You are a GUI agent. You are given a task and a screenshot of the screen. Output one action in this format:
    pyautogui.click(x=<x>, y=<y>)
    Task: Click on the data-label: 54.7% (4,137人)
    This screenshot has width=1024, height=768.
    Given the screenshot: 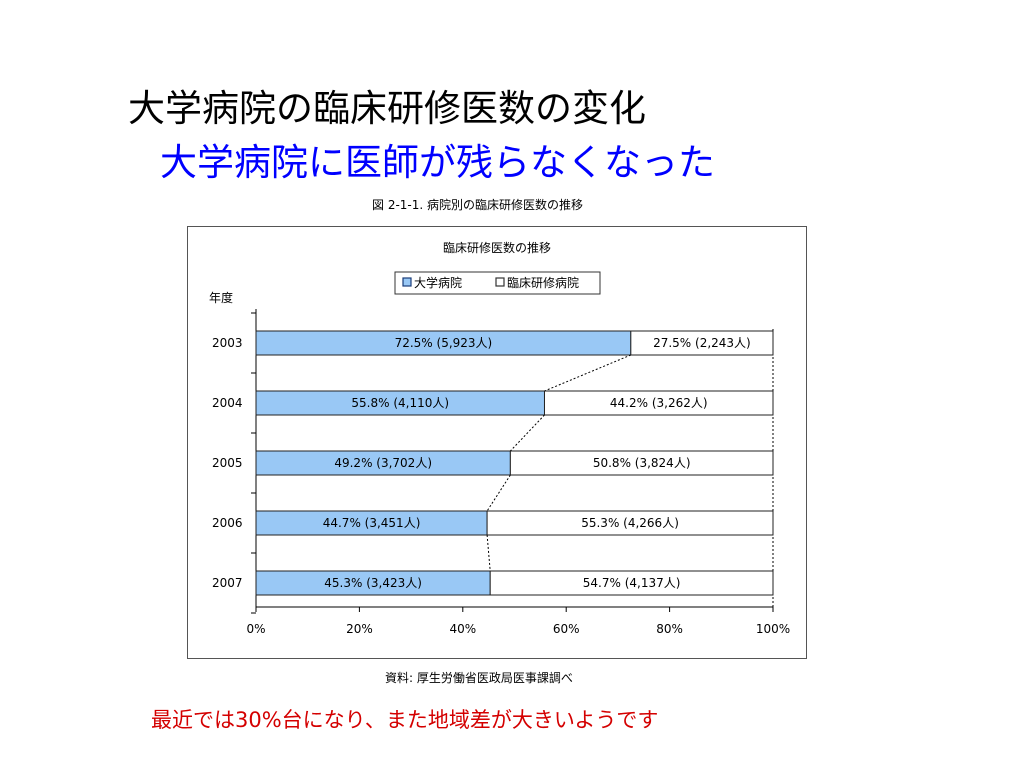 What is the action you would take?
    pyautogui.click(x=632, y=583)
    